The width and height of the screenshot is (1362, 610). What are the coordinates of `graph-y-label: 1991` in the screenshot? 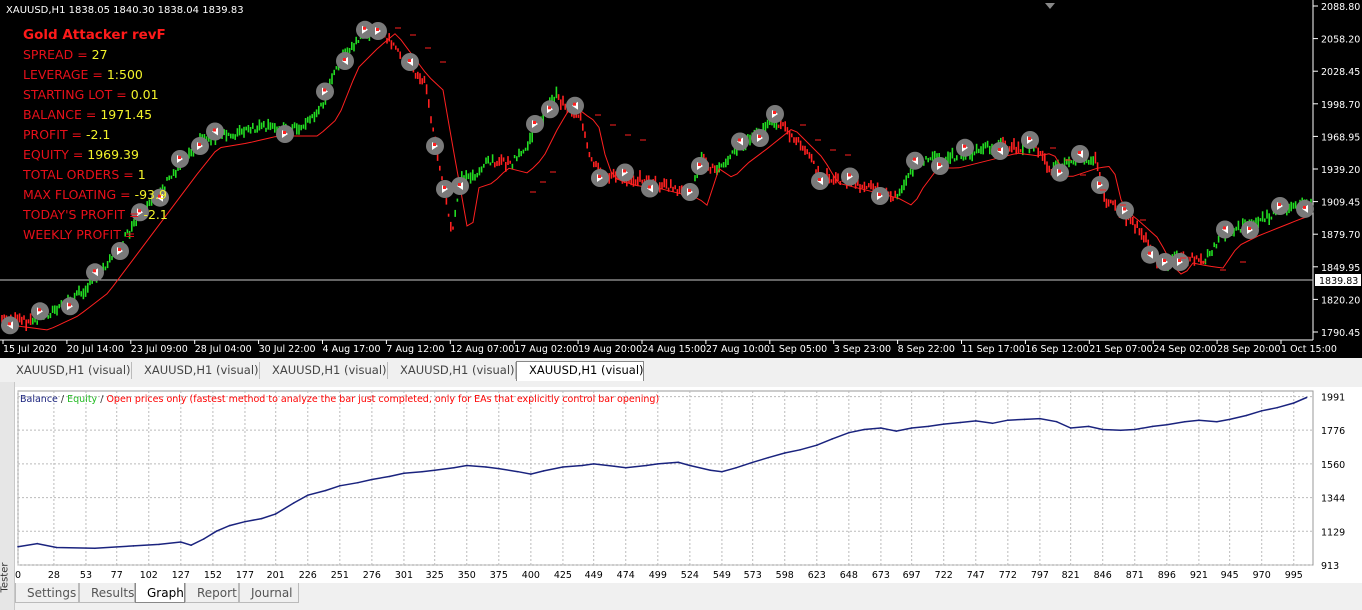 It's located at (1333, 398).